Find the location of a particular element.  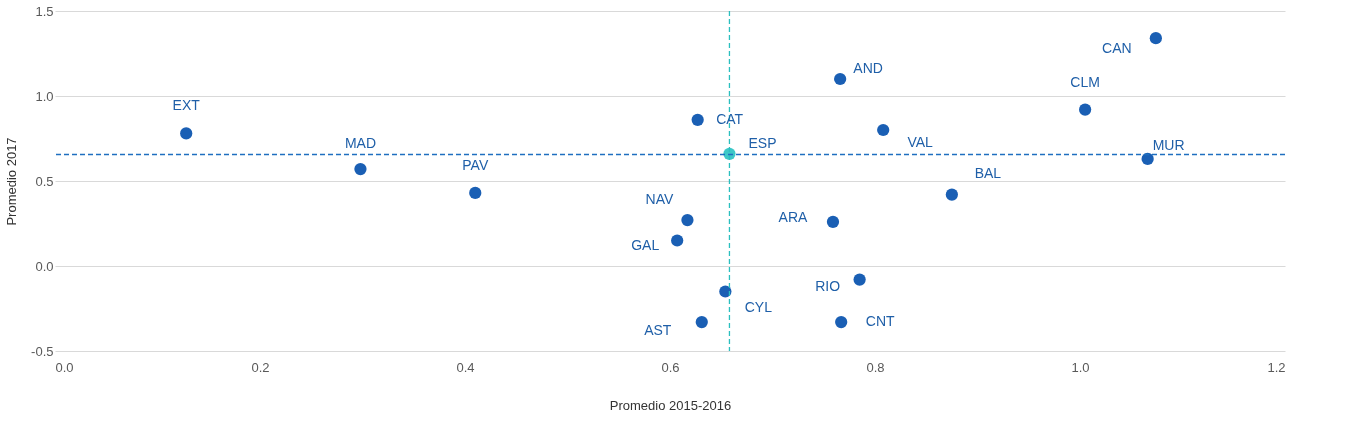

x-tick-label: 0.8 is located at coordinates (875, 367).